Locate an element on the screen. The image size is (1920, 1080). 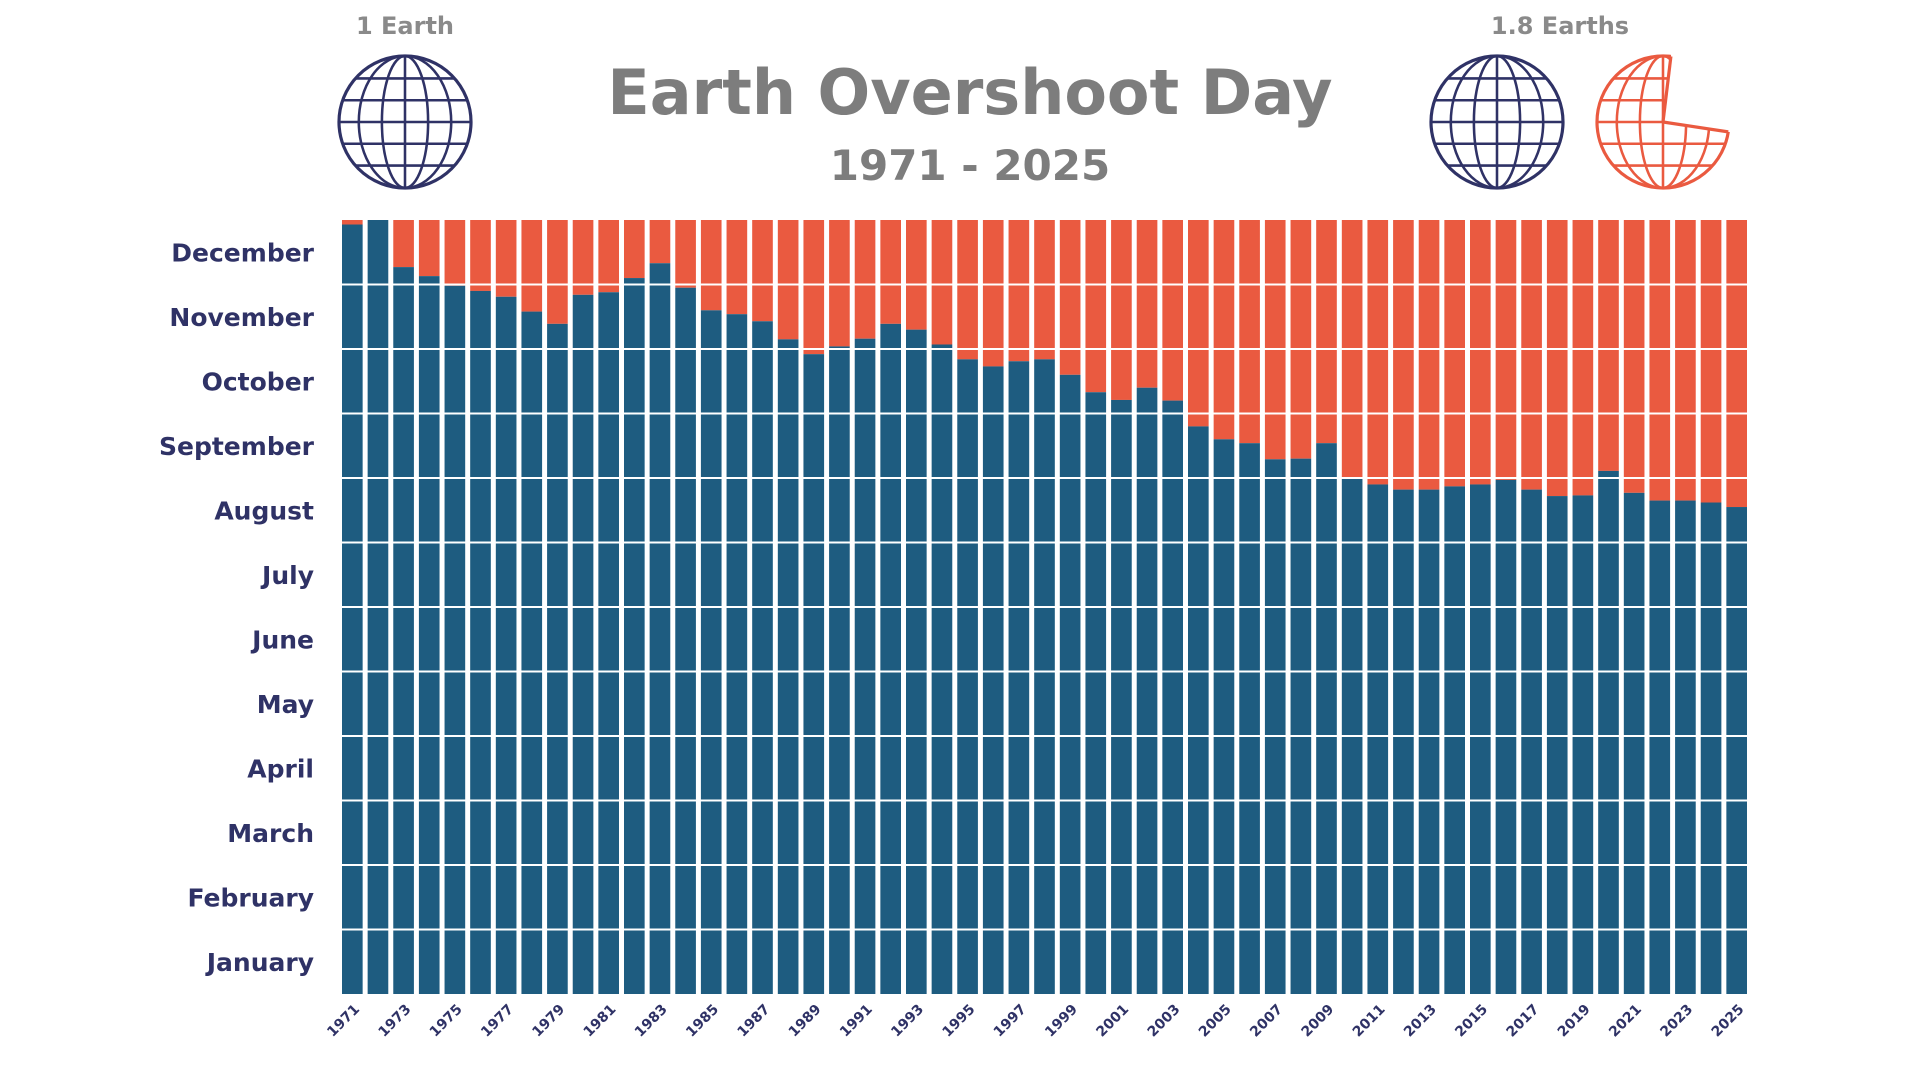
bar-1997 is located at coordinates (1019, 607).